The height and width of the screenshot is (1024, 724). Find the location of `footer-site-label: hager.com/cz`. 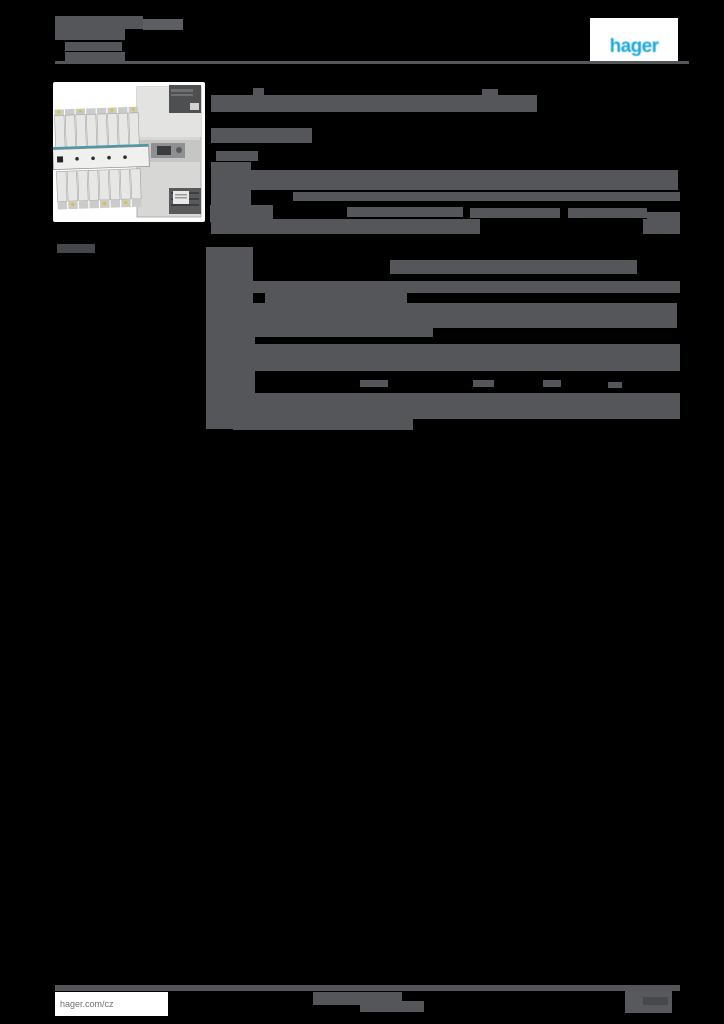

footer-site-label: hager.com/cz is located at coordinates (87, 1003).